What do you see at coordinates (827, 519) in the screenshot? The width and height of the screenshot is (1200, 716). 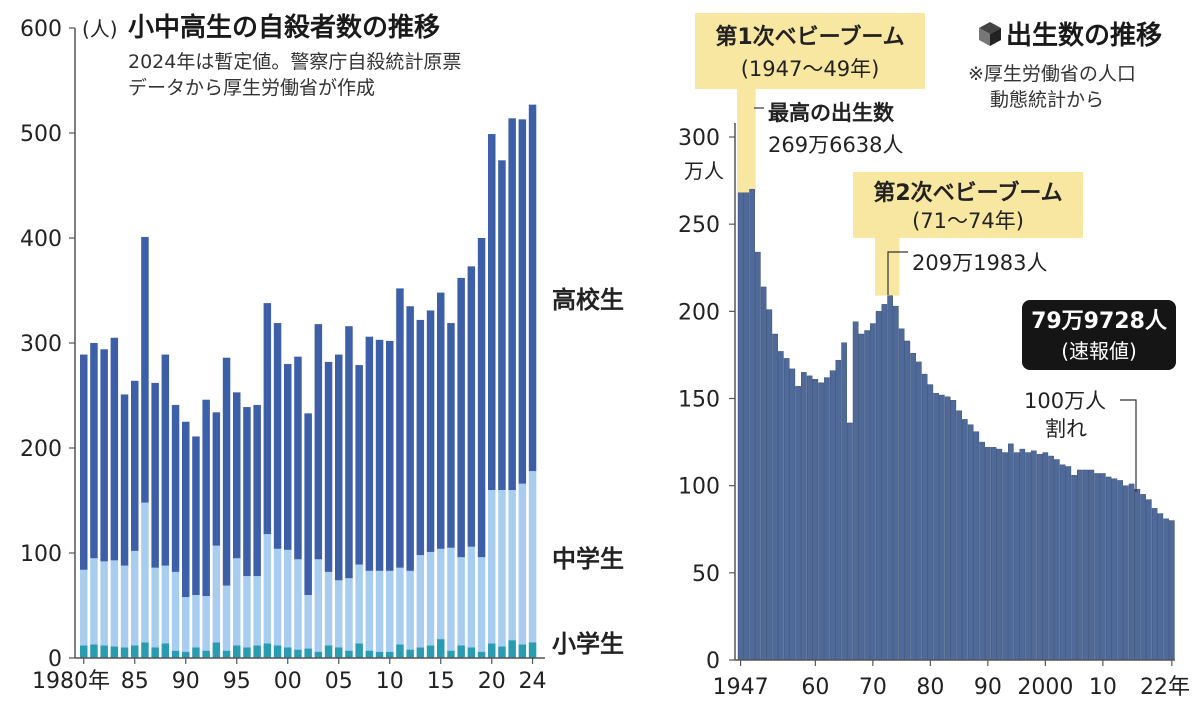 I see `birth-bar-1962` at bounding box center [827, 519].